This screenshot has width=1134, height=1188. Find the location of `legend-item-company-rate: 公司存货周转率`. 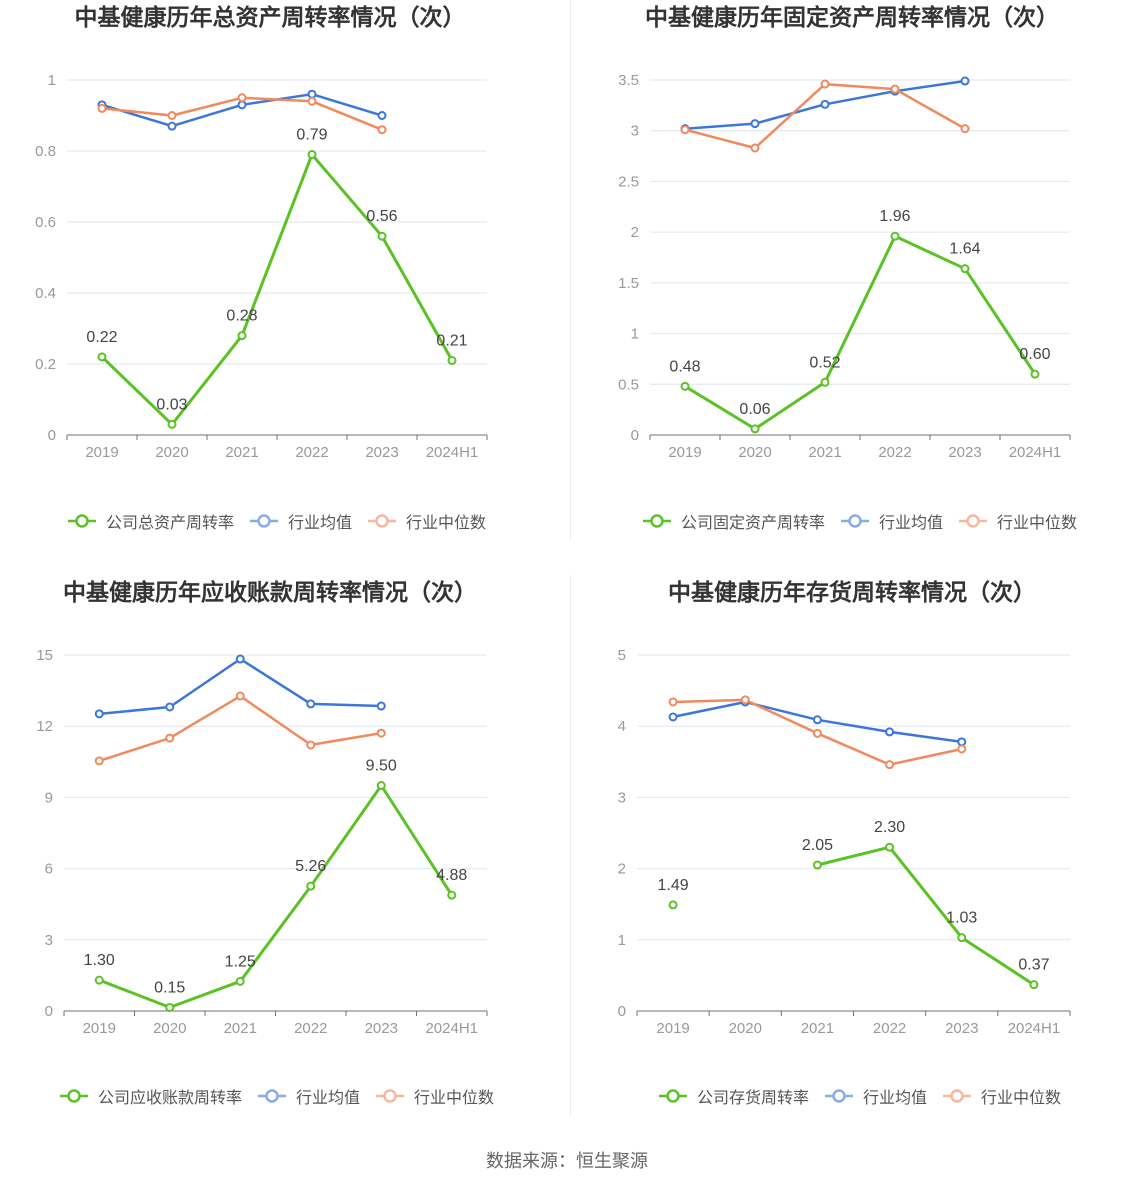

legend-item-company-rate: 公司存货周转率 is located at coordinates (733, 1096).